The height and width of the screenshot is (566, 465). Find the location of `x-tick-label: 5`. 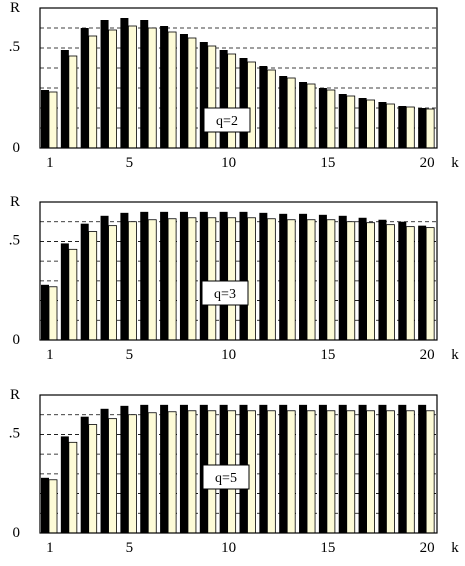

x-tick-label: 5 is located at coordinates (130, 355).